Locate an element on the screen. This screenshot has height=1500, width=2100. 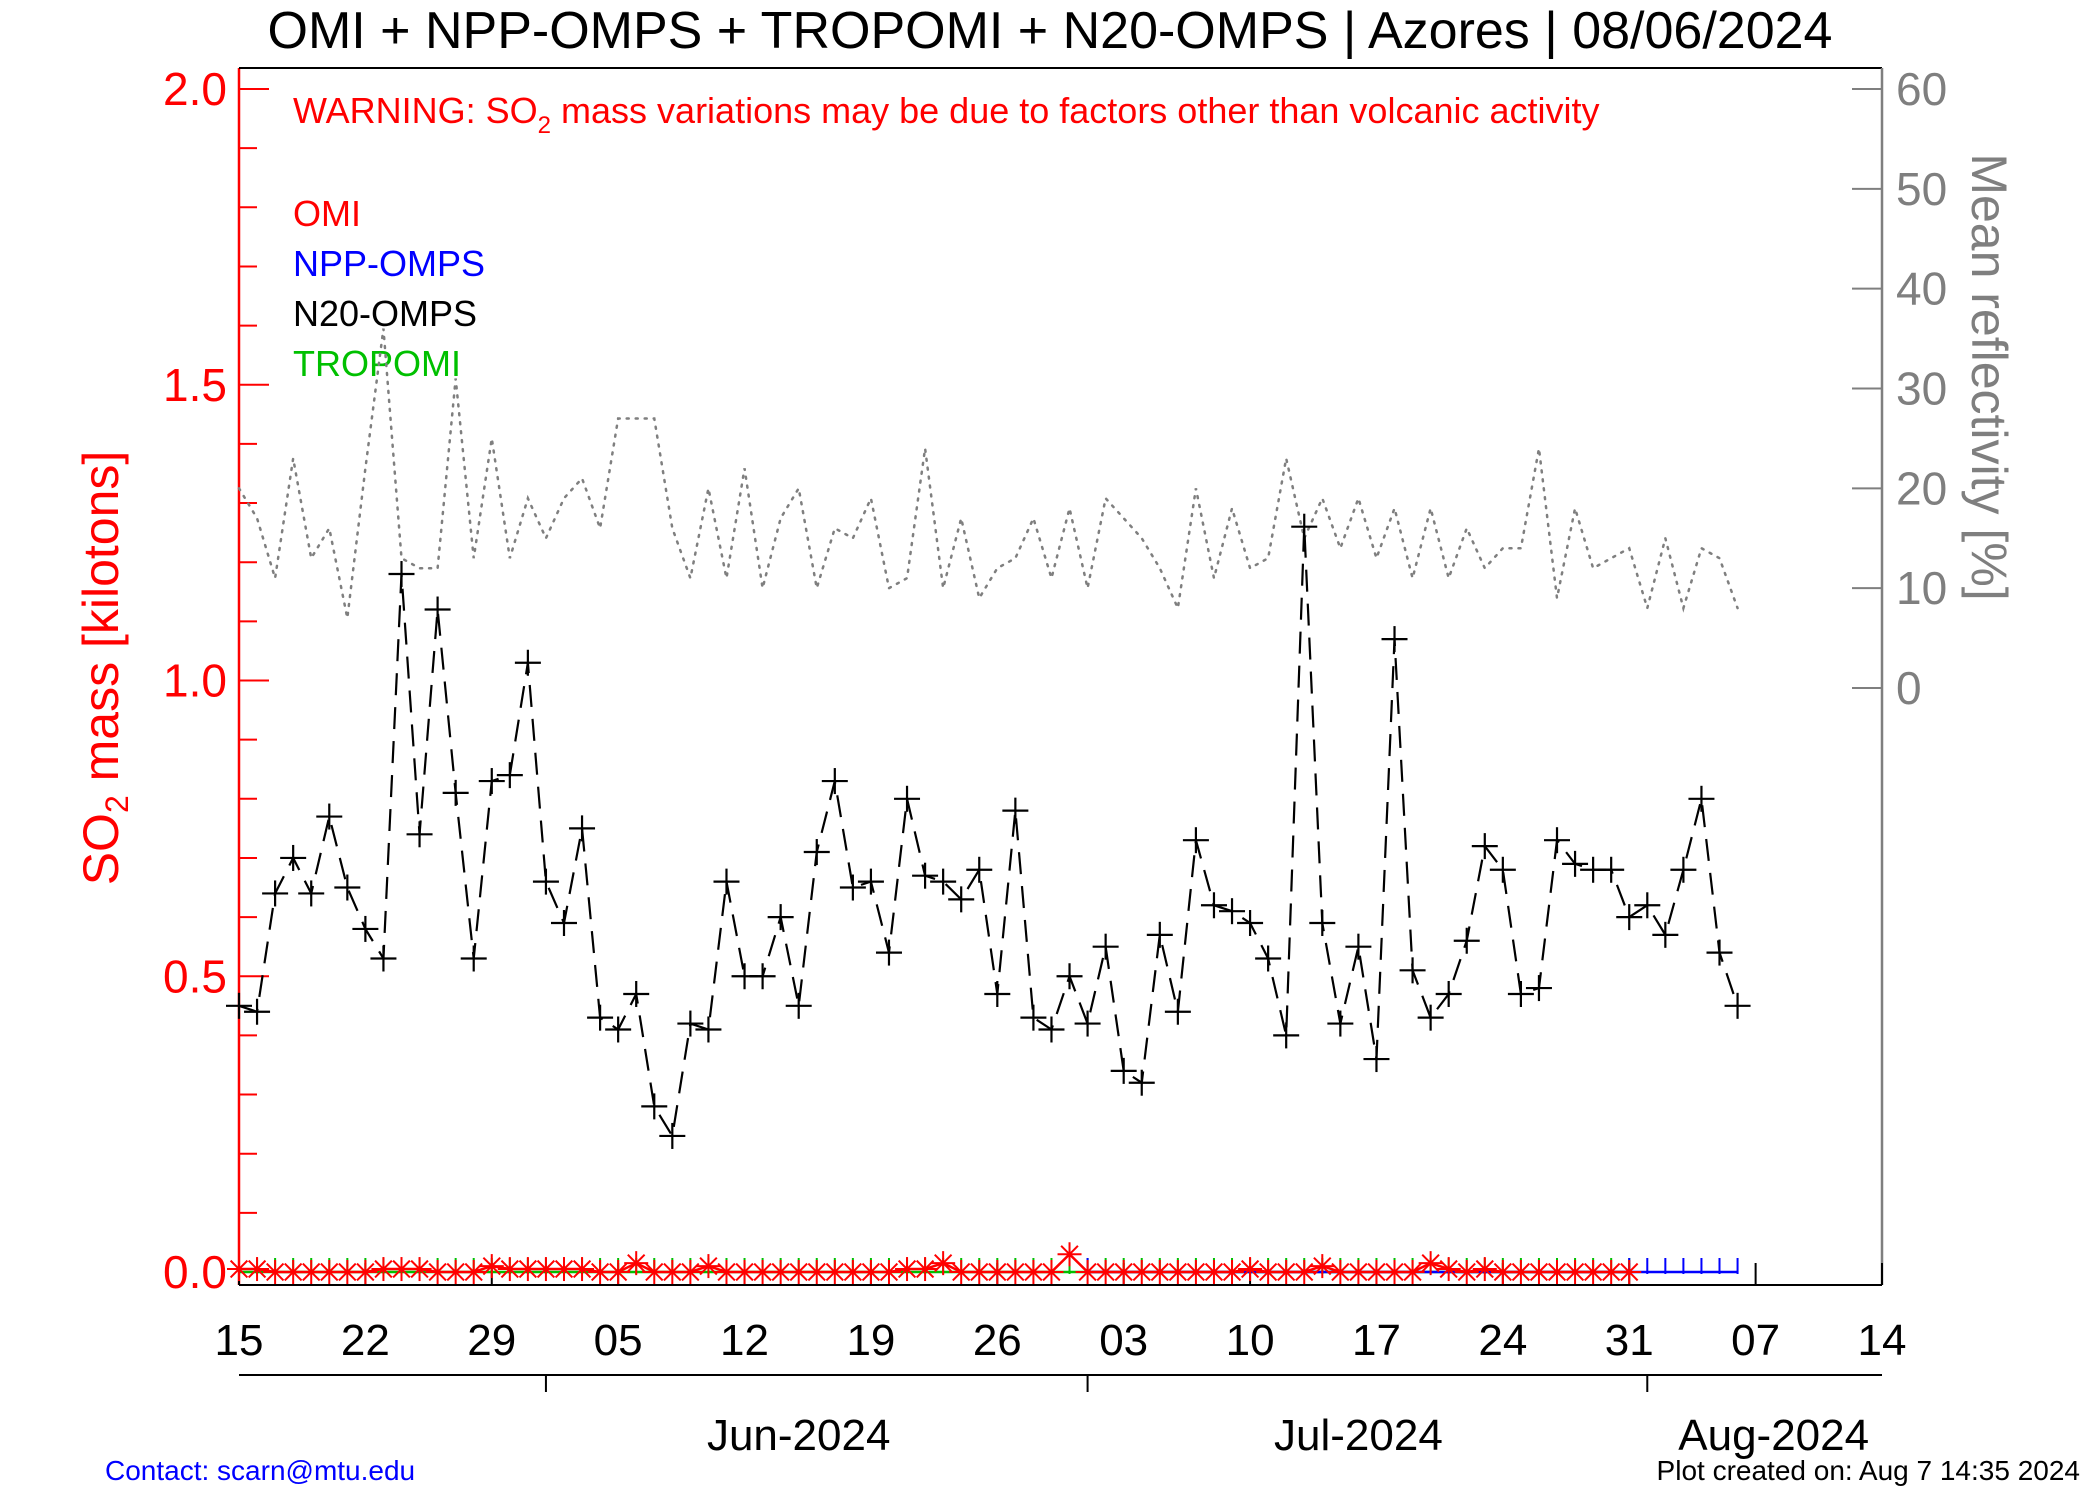
x-ticks: 15 22 29 05 12 19 26 03 10 17 24 31 07 14 is located at coordinates (1060, 1314).